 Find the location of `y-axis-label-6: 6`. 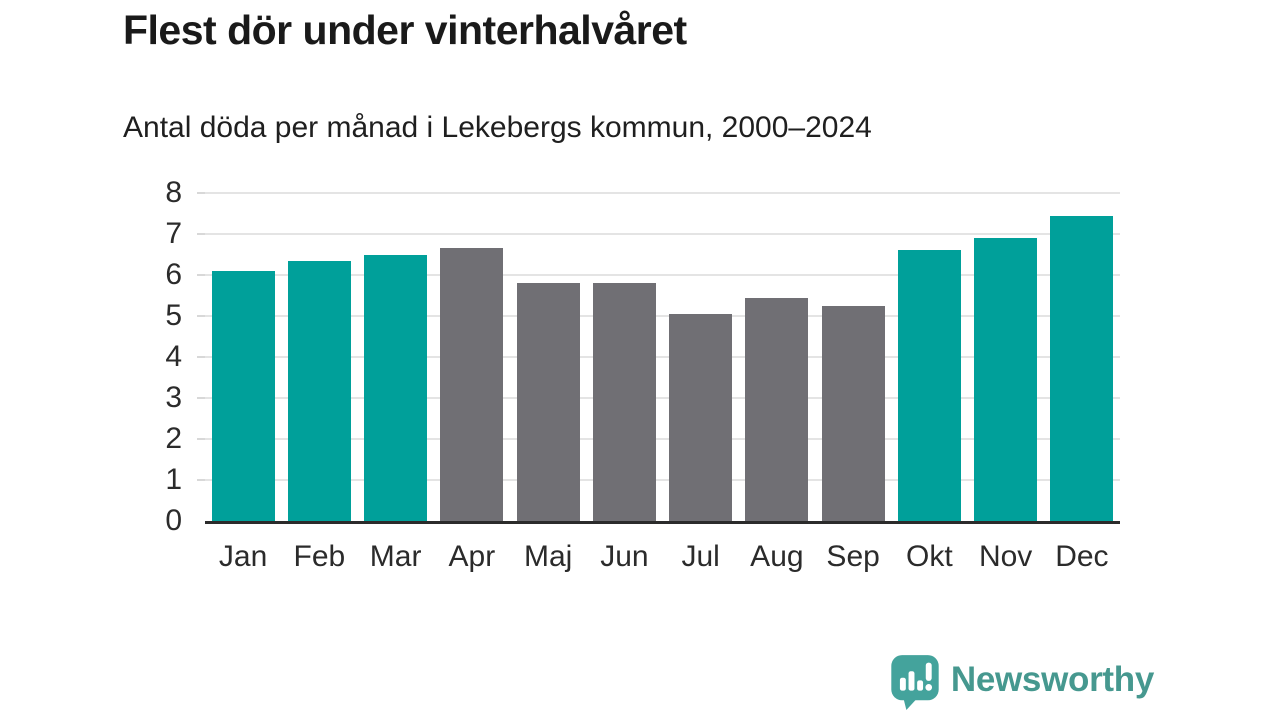

y-axis-label-6: 6 is located at coordinates (173, 274).